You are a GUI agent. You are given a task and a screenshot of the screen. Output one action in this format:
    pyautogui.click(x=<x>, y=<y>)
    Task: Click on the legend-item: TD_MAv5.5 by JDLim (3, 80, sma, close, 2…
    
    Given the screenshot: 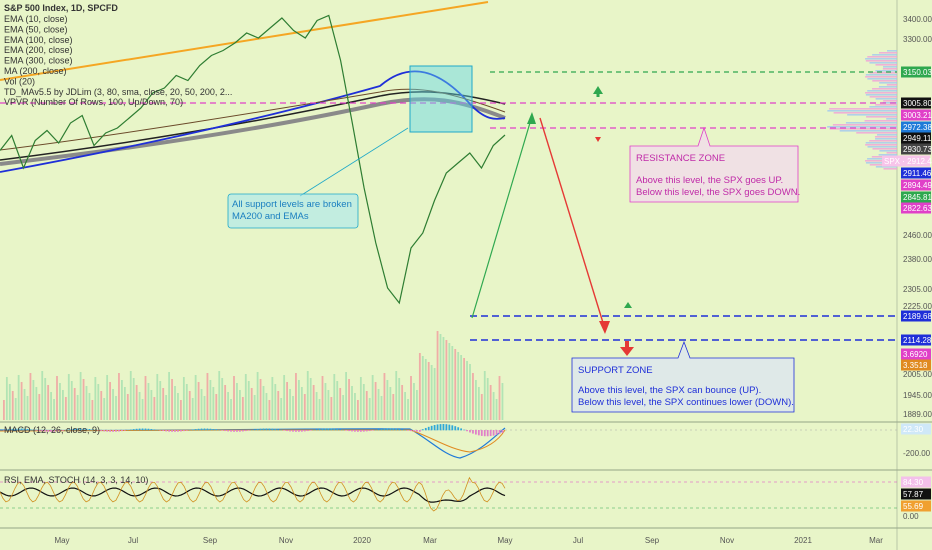 What is the action you would take?
    pyautogui.click(x=118, y=92)
    